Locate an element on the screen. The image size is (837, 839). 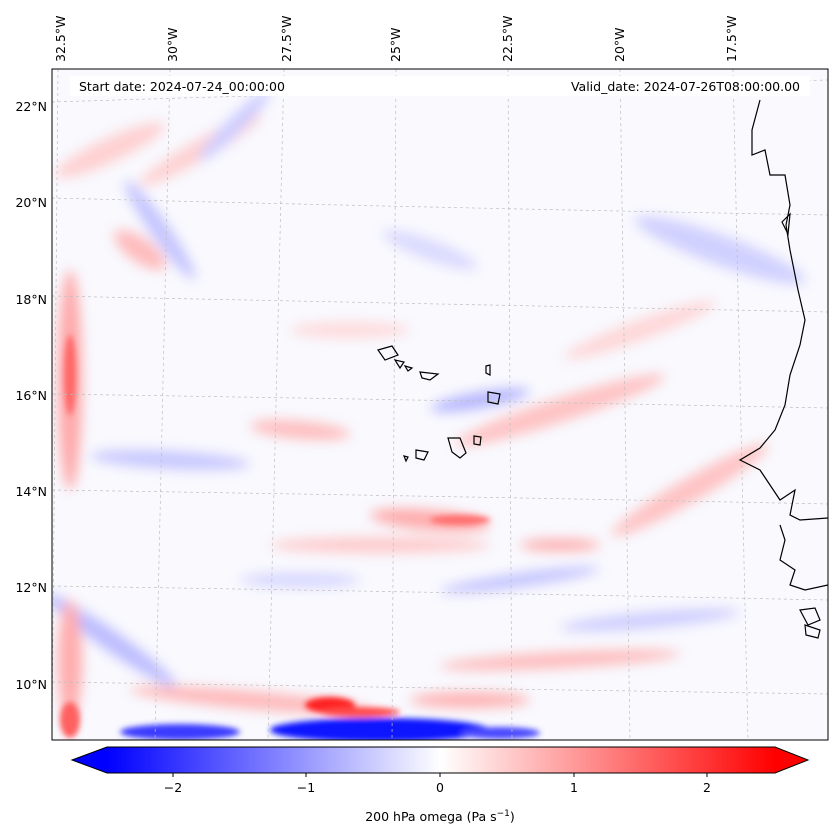
colorbar-label-exponent: −1 is located at coordinates (503, 814).